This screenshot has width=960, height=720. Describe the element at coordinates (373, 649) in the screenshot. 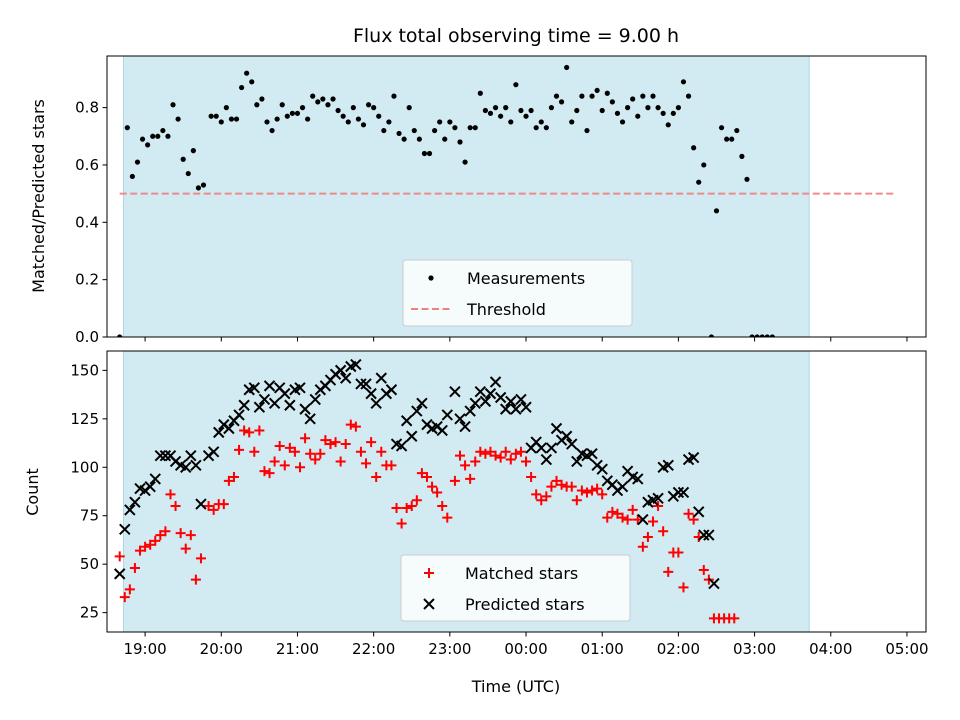

I see `x-tick-label: 22:00` at that location.